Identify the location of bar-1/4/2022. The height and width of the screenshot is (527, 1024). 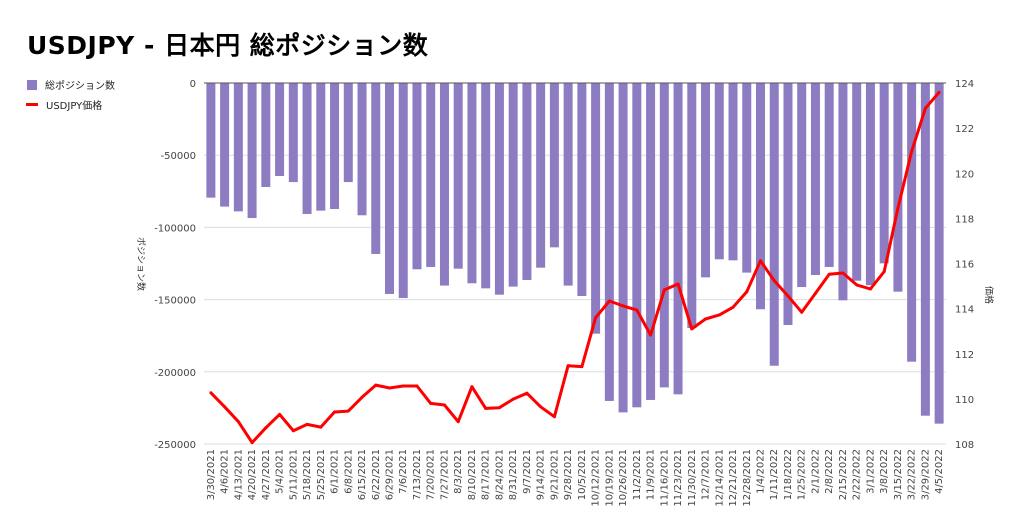
(760, 196).